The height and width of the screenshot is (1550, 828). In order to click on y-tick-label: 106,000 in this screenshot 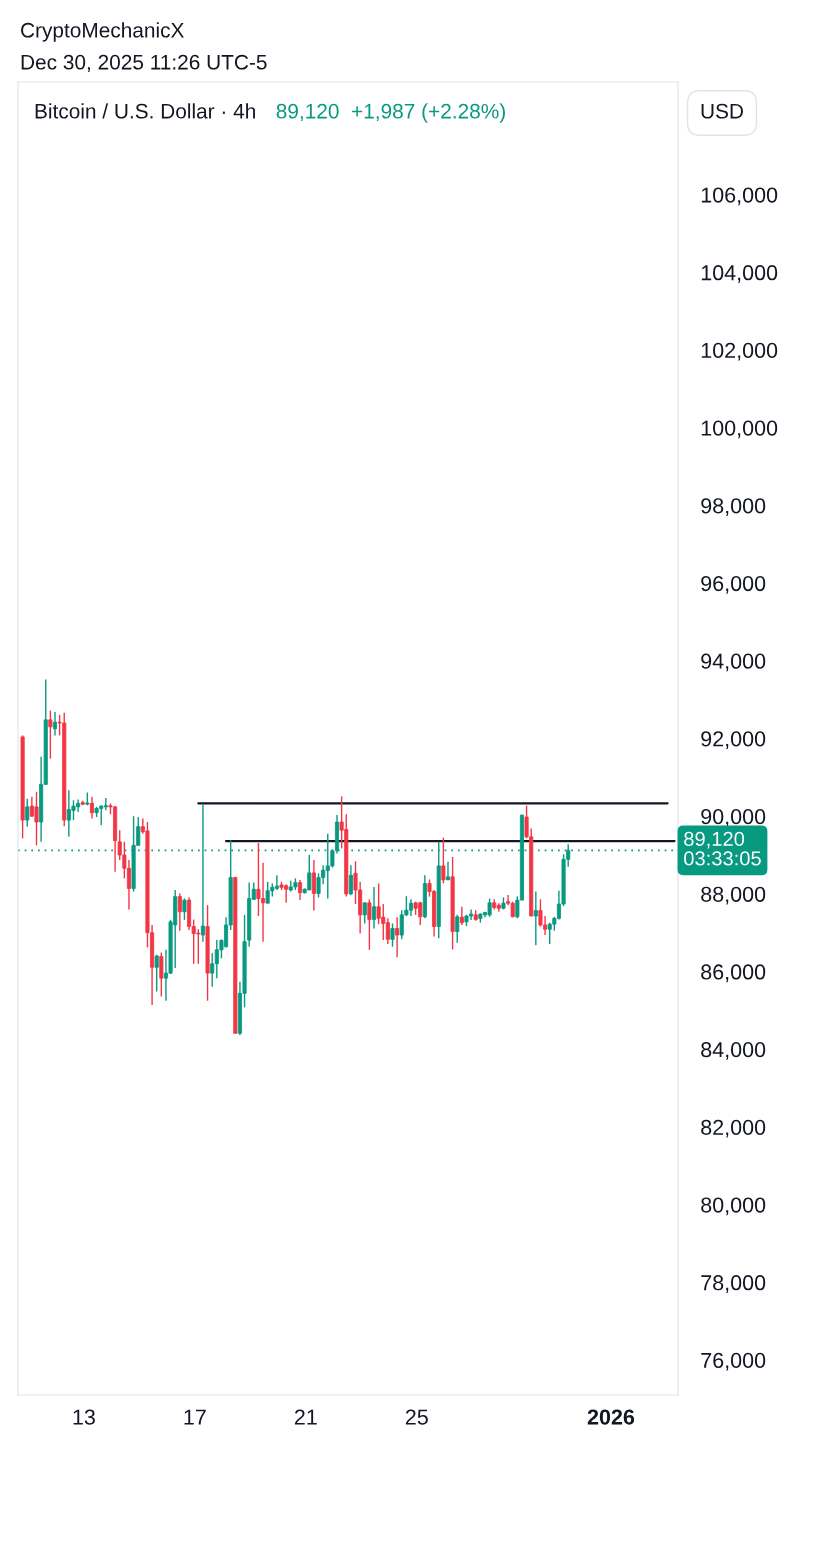, I will do `click(739, 196)`.